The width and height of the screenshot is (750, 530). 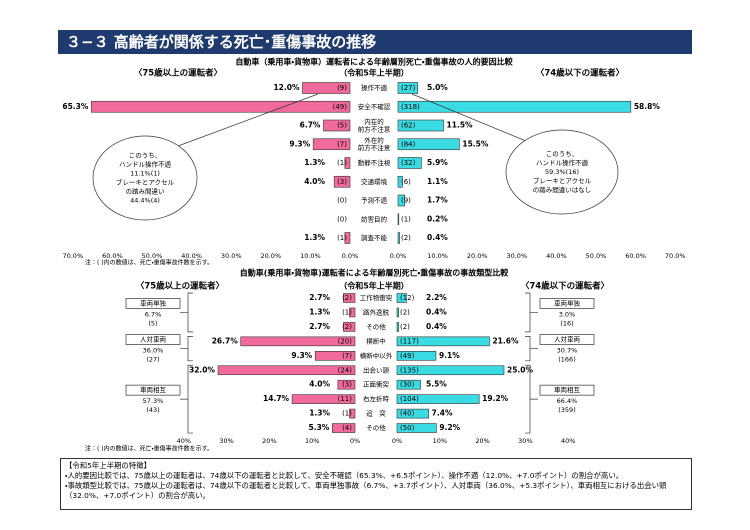 I want to click on category-label: その他, so click(x=376, y=326).